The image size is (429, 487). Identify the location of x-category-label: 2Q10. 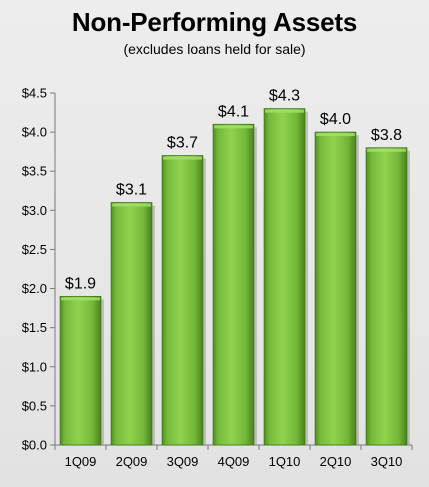
(336, 461).